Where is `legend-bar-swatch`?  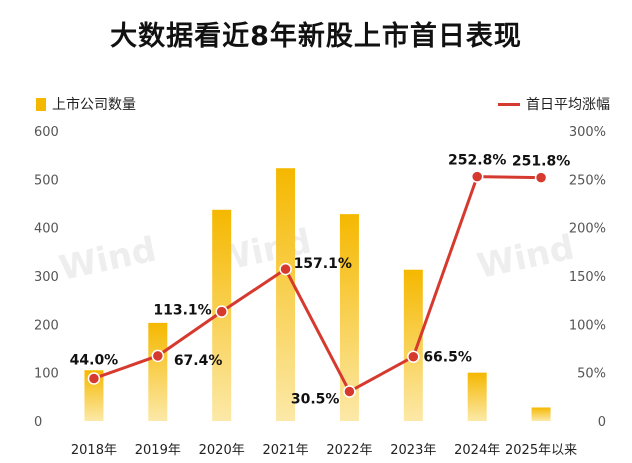 legend-bar-swatch is located at coordinates (41, 104).